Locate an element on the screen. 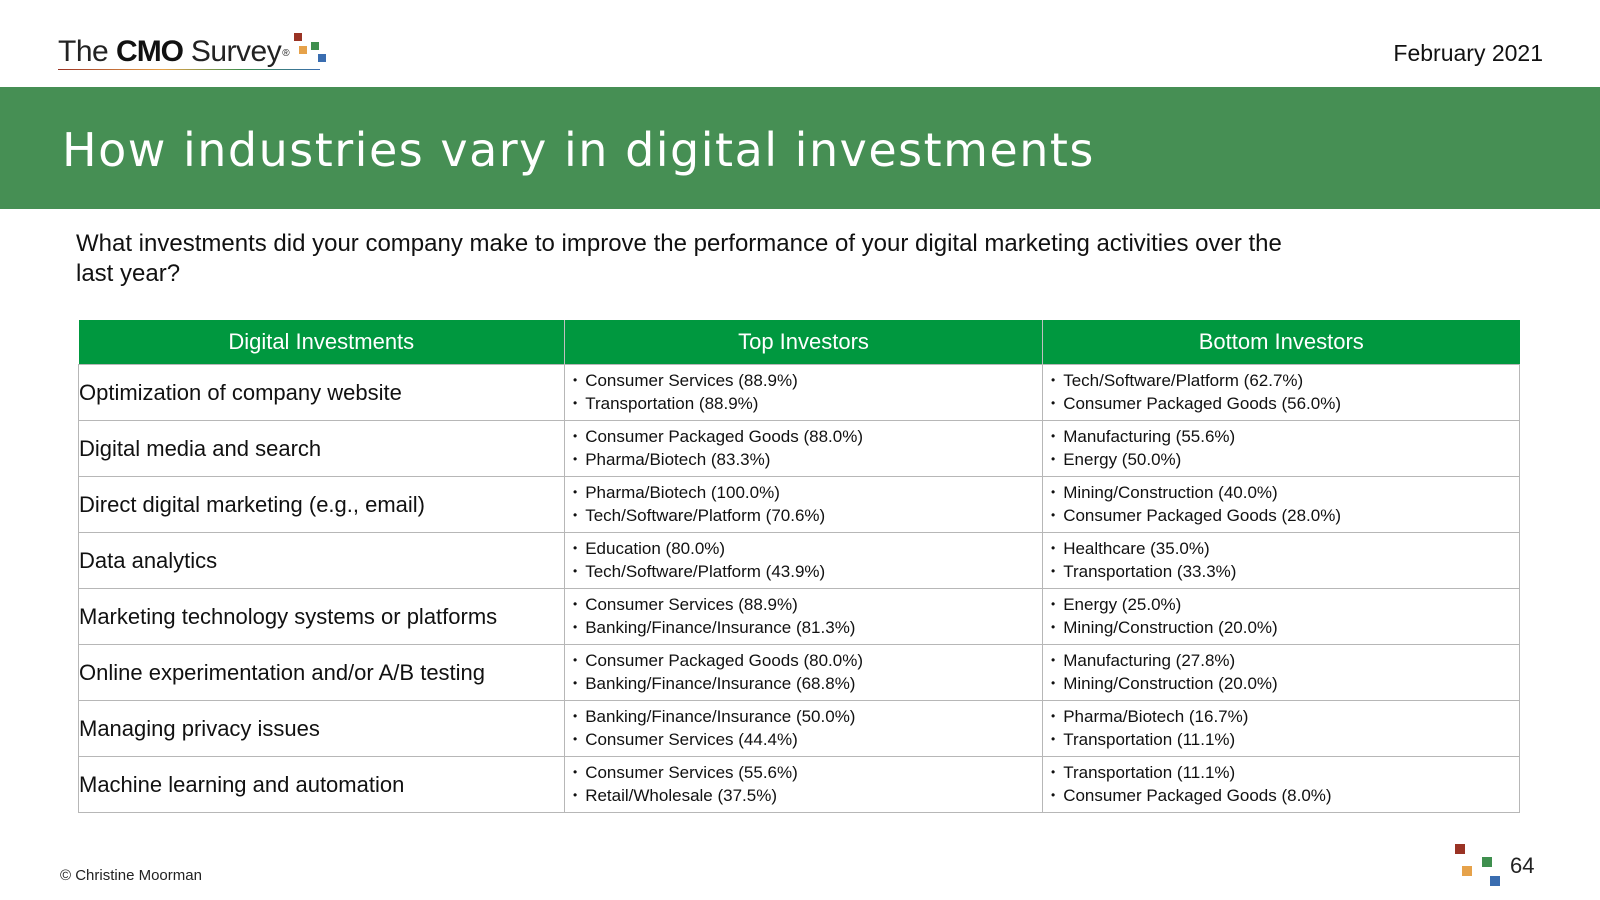  list-item: Consumer Packaged Goods (56.0%) is located at coordinates (1285, 404).